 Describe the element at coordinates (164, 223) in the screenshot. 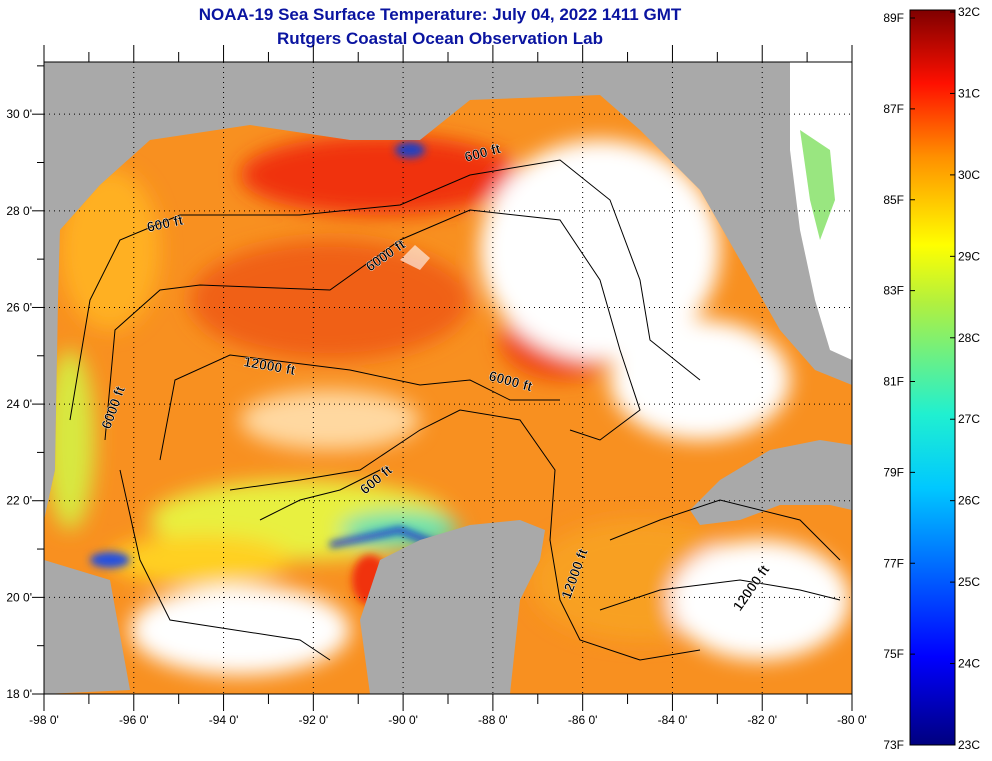

I see `contour-label: 600 ft` at that location.